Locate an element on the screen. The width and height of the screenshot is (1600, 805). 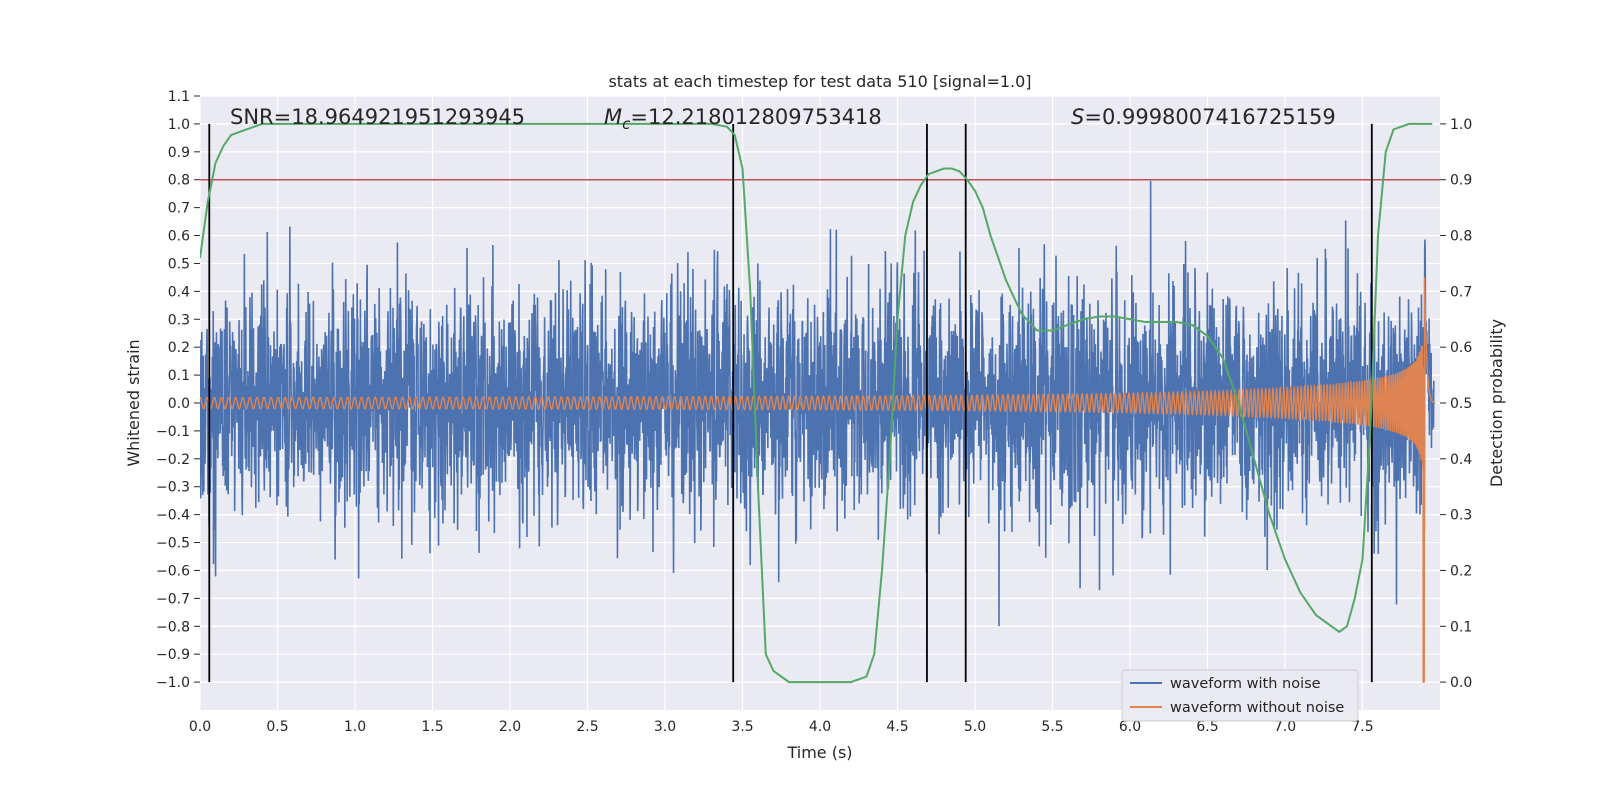
mc-value: =12.218012809753418 is located at coordinates (755, 117).